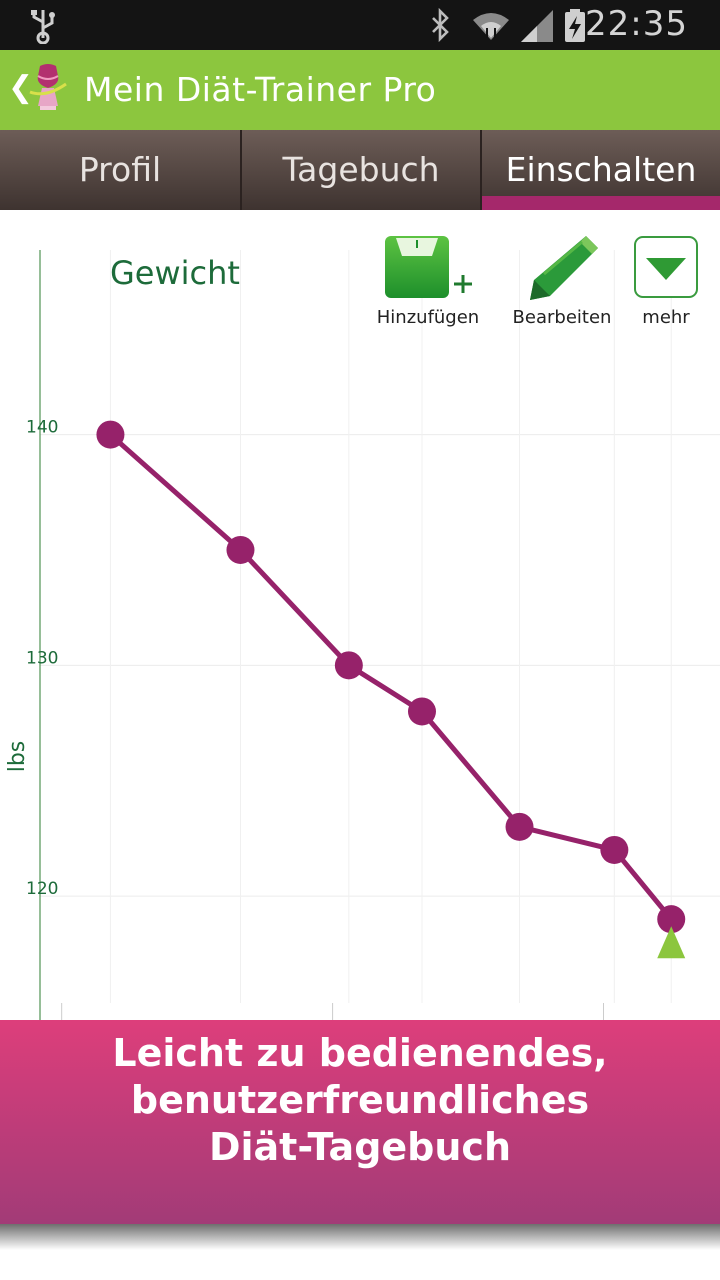 Image resolution: width=720 pixels, height=1280 pixels. What do you see at coordinates (360, 1100) in the screenshot?
I see `banner-line-2: benutzerfreundliches` at bounding box center [360, 1100].